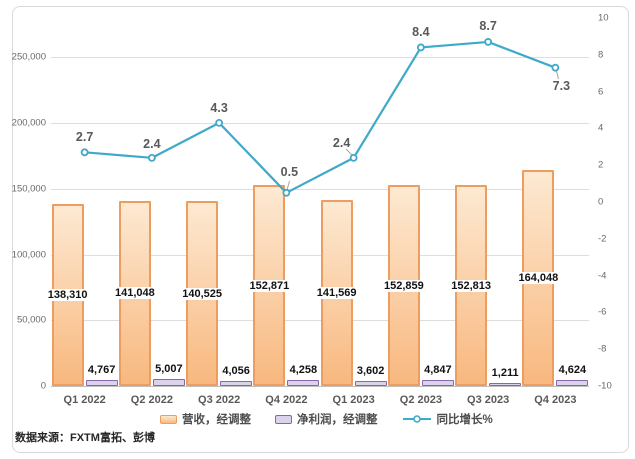 Image resolution: width=635 pixels, height=459 pixels. Describe the element at coordinates (602, 349) in the screenshot. I see `right-axis-tick: -8` at that location.